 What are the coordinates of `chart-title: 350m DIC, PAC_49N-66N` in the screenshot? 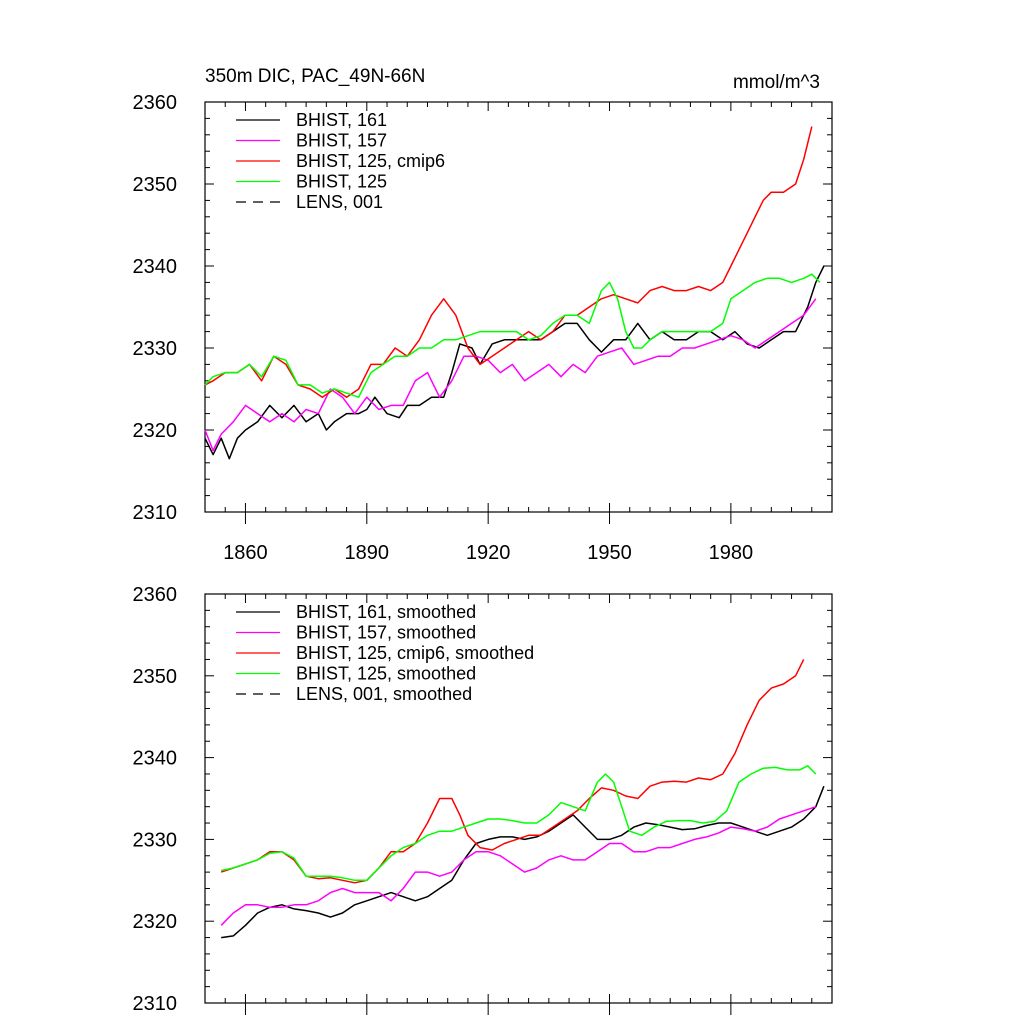 It's located at (315, 76).